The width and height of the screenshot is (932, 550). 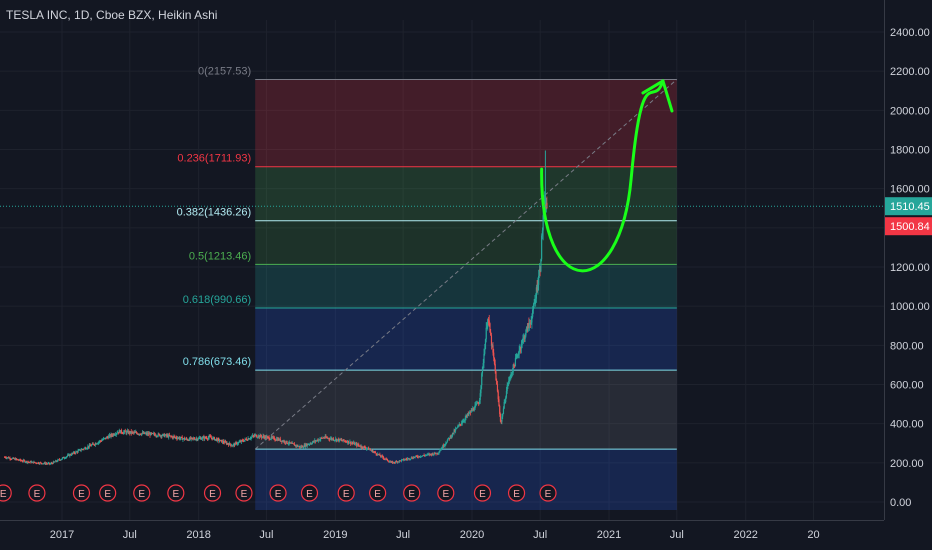 I want to click on fib-zone, so click(x=466, y=286).